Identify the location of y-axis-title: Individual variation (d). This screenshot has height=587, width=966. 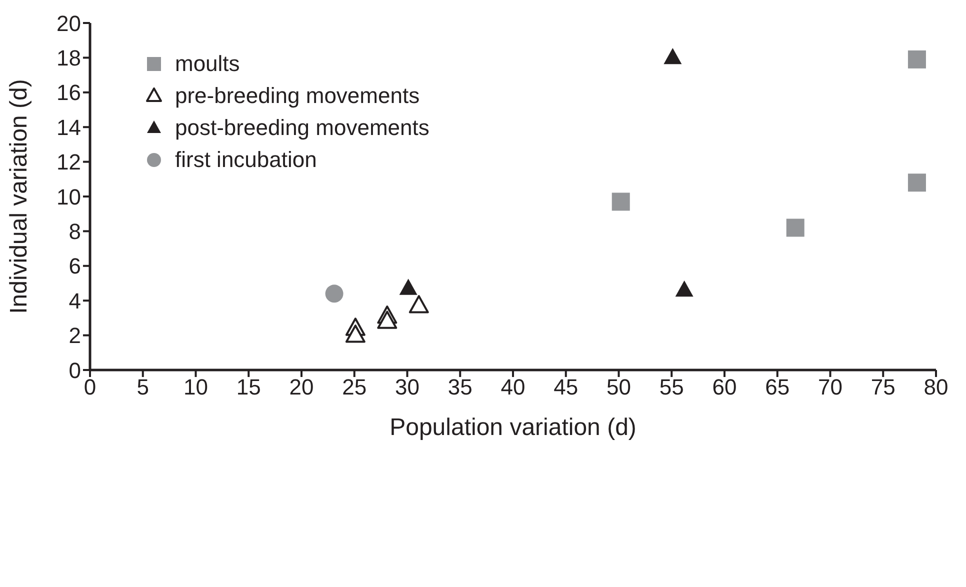
(19, 196).